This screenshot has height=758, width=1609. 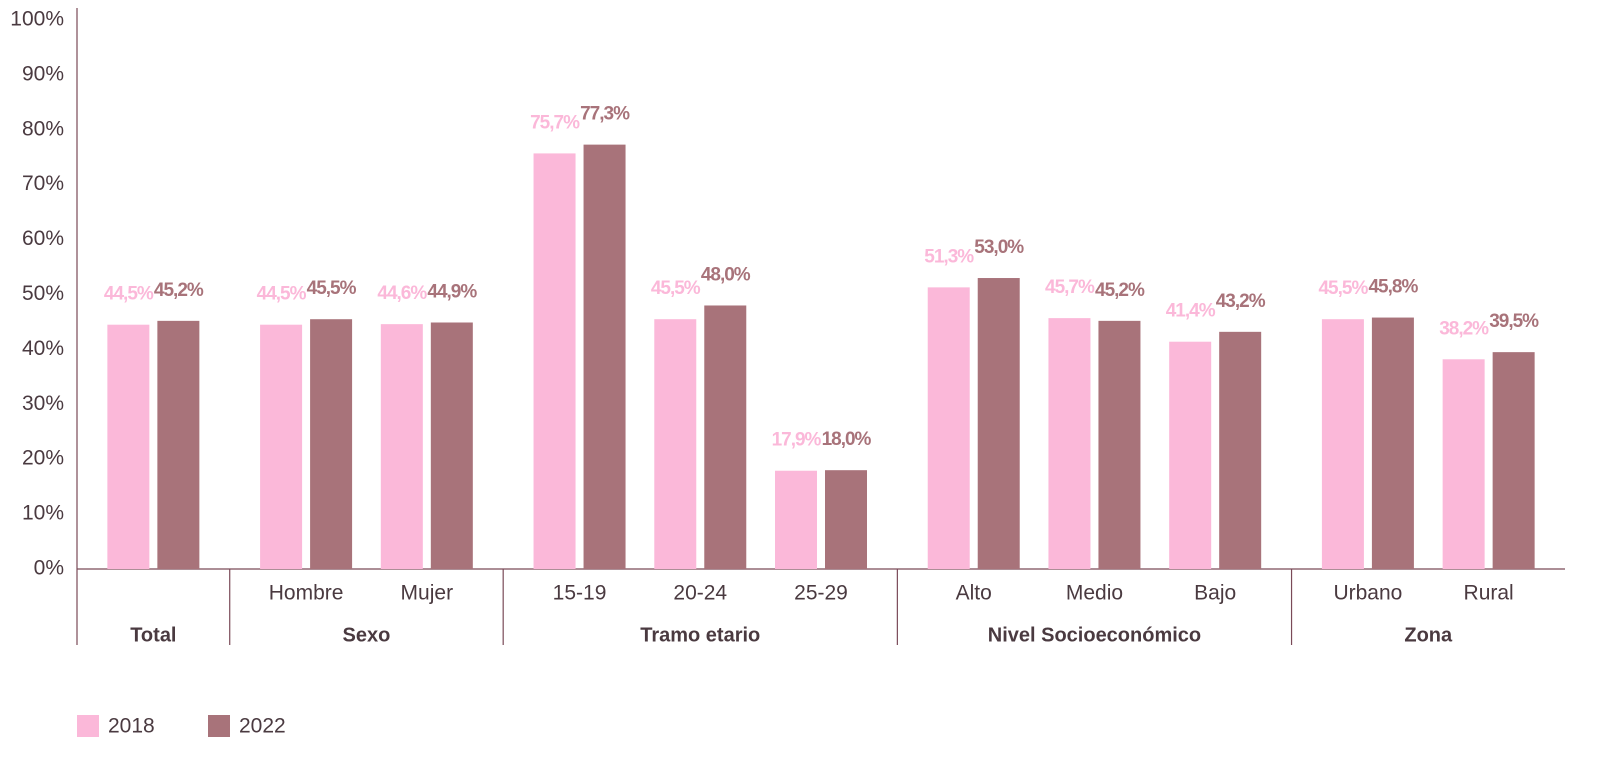 What do you see at coordinates (821, 593) in the screenshot?
I see `x-tick-label: 25-29` at bounding box center [821, 593].